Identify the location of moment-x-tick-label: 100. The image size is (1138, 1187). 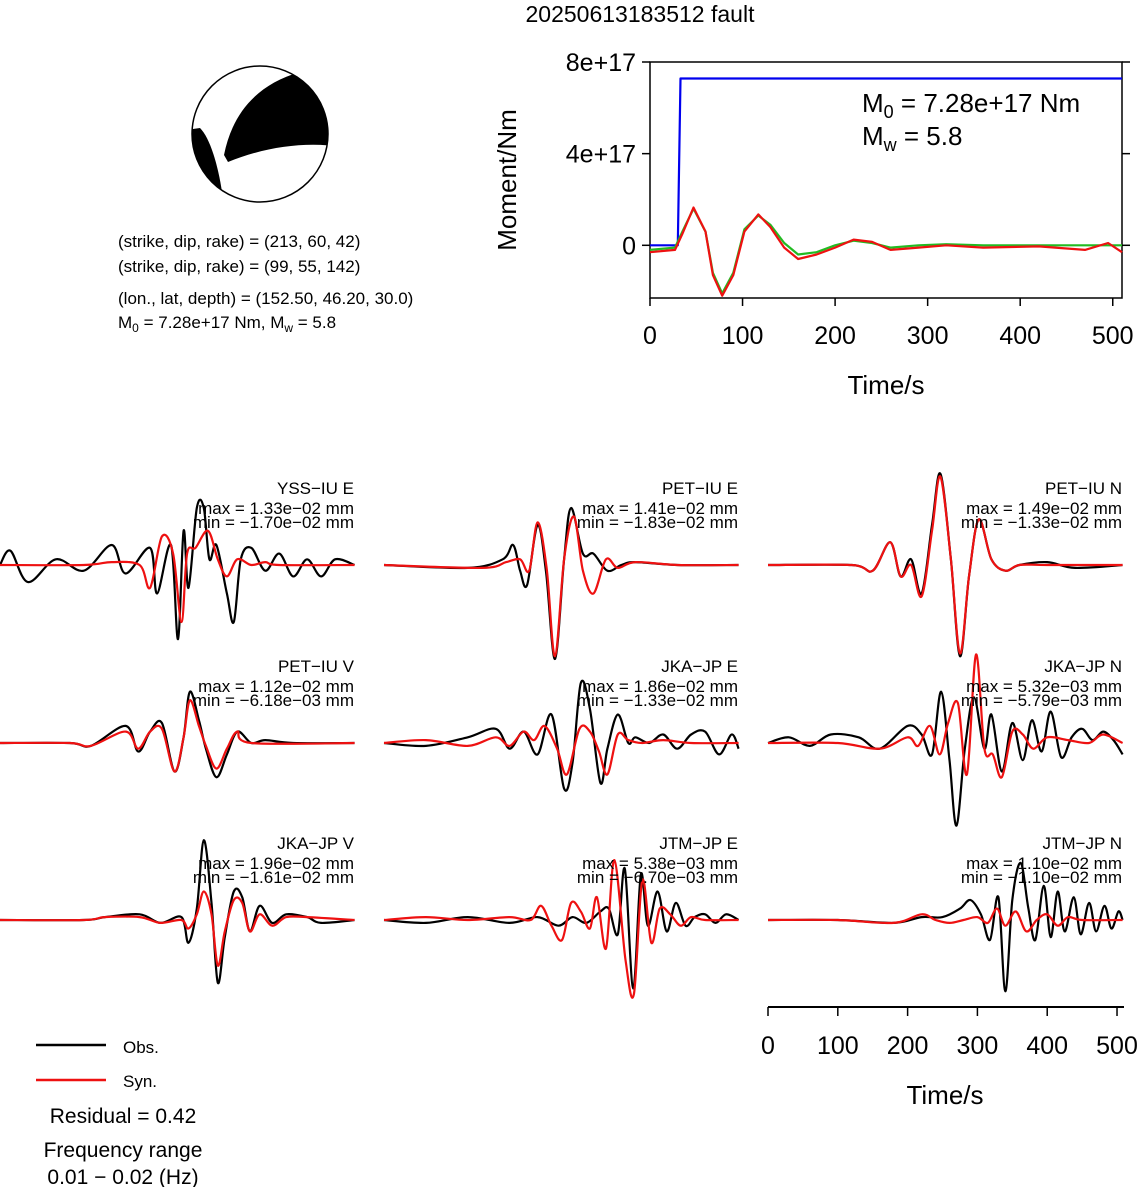
(743, 336).